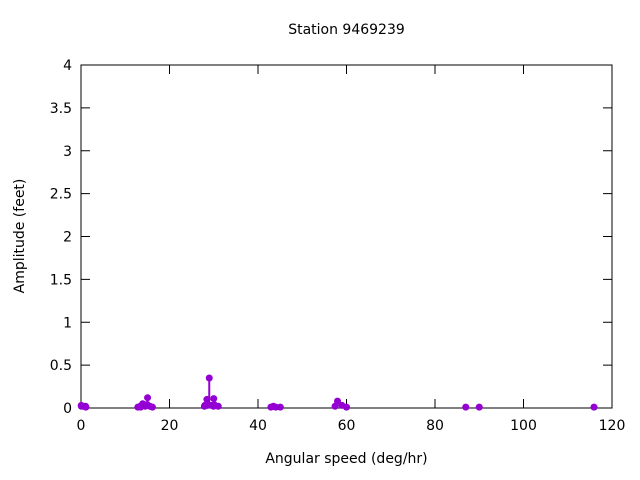 This screenshot has width=640, height=480. What do you see at coordinates (81, 426) in the screenshot?
I see `x-tick-label: 0` at bounding box center [81, 426].